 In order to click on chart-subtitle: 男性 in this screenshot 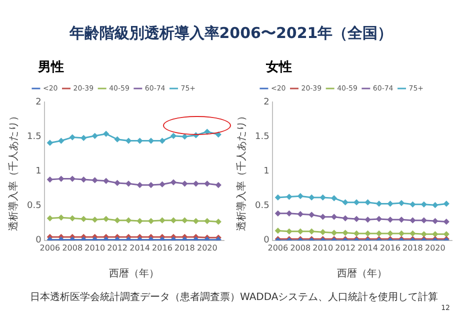, I will do `click(51, 67)`.